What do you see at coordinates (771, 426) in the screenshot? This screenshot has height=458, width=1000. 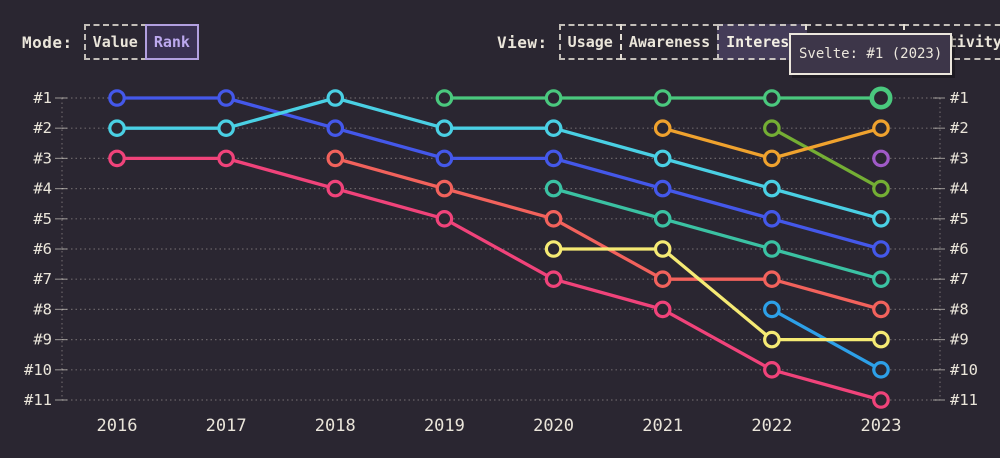 I see `x-tick-label: 2022` at bounding box center [771, 426].